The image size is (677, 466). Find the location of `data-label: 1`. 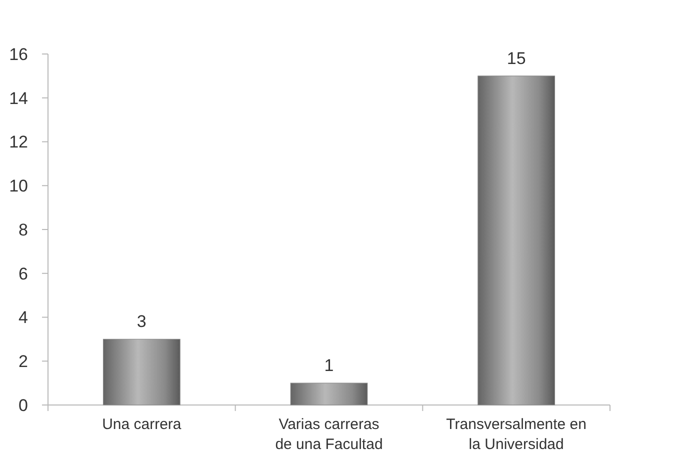

data-label: 1 is located at coordinates (329, 366).